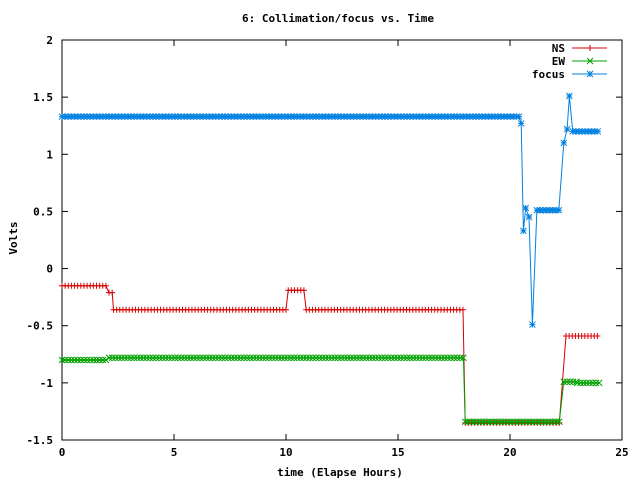  Describe the element at coordinates (558, 48) in the screenshot. I see `legend-label: NS` at that location.